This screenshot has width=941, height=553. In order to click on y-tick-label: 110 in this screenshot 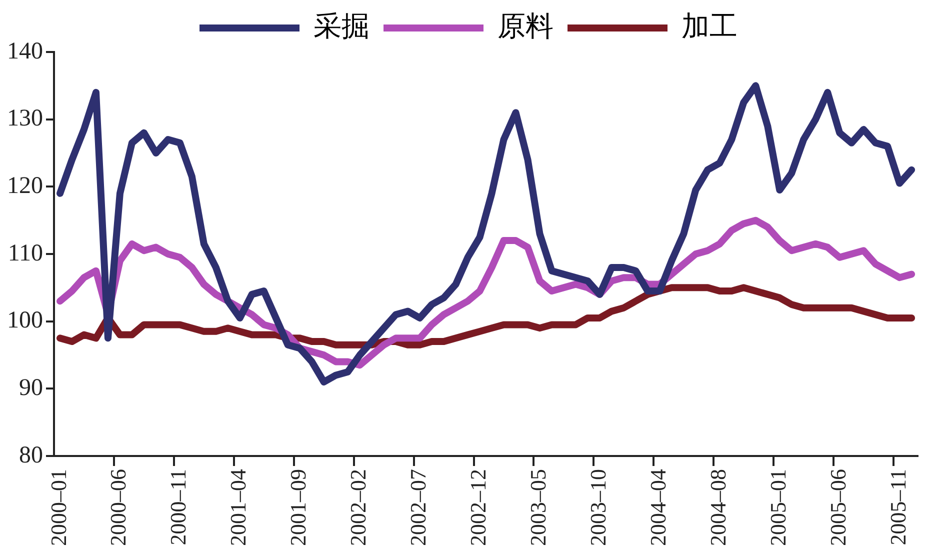, I will do `click(25, 253)`.